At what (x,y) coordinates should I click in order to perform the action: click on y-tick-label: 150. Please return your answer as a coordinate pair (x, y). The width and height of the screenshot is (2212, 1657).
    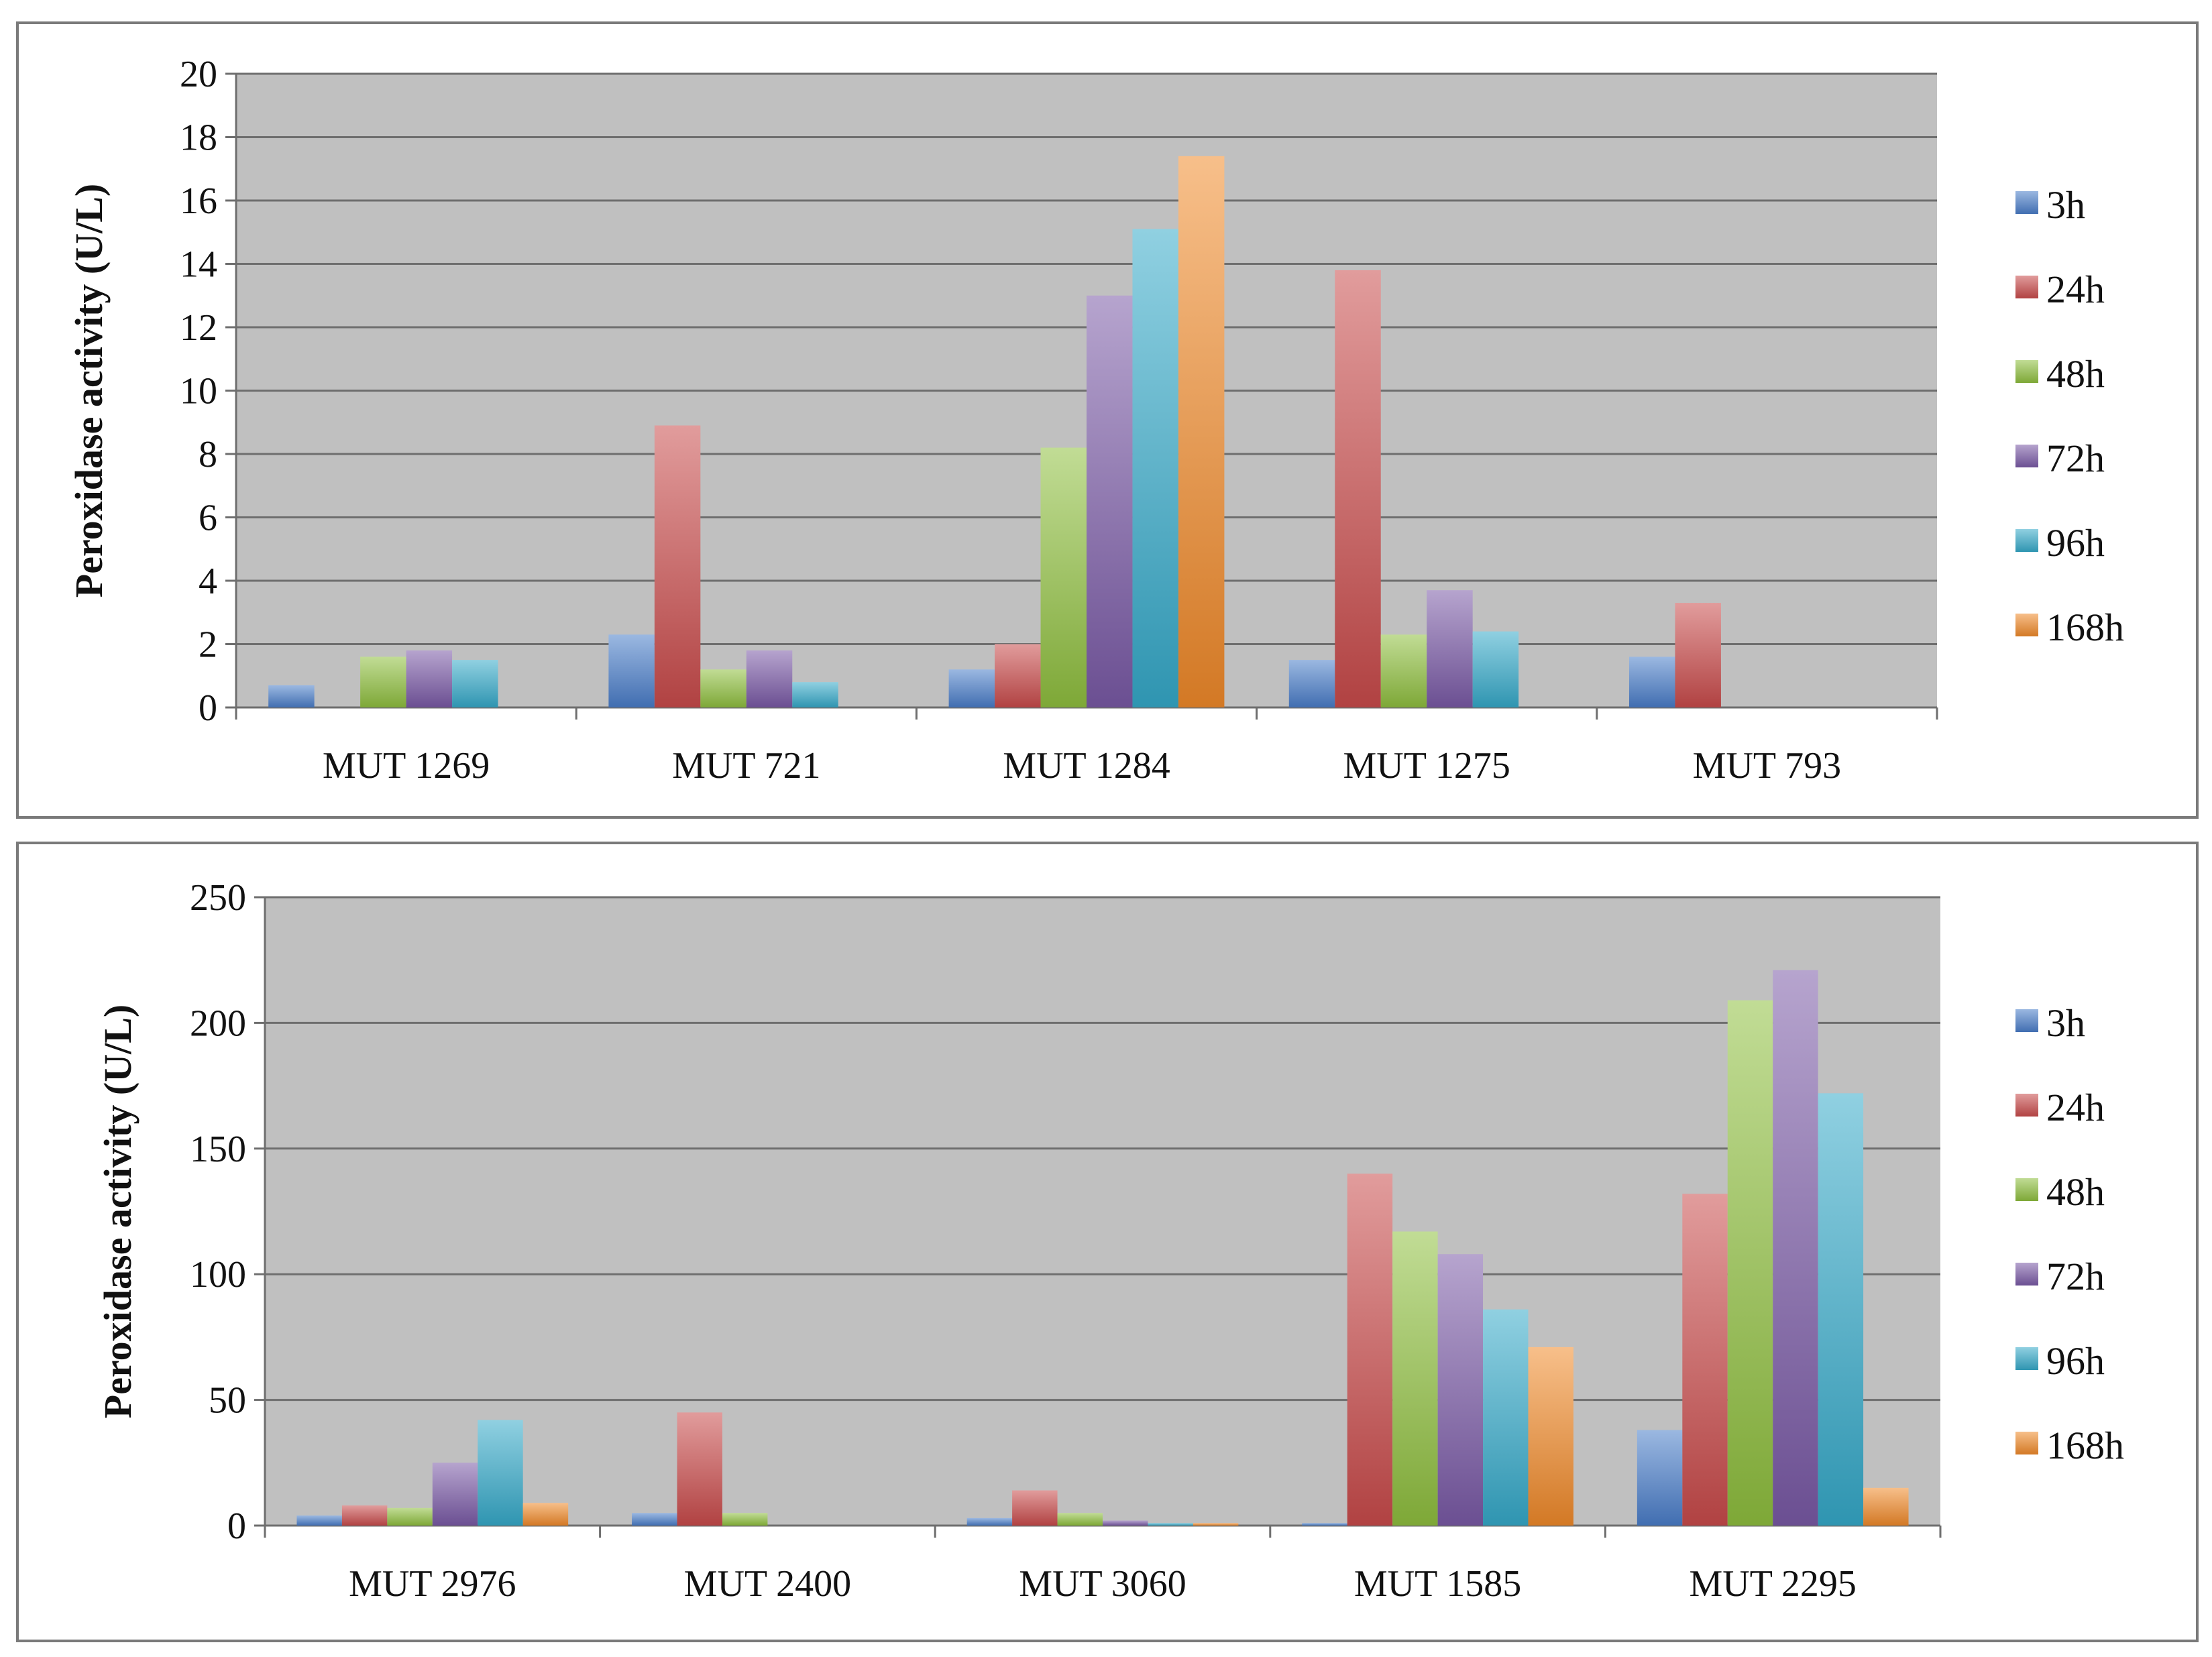
    Looking at the image, I should click on (218, 1150).